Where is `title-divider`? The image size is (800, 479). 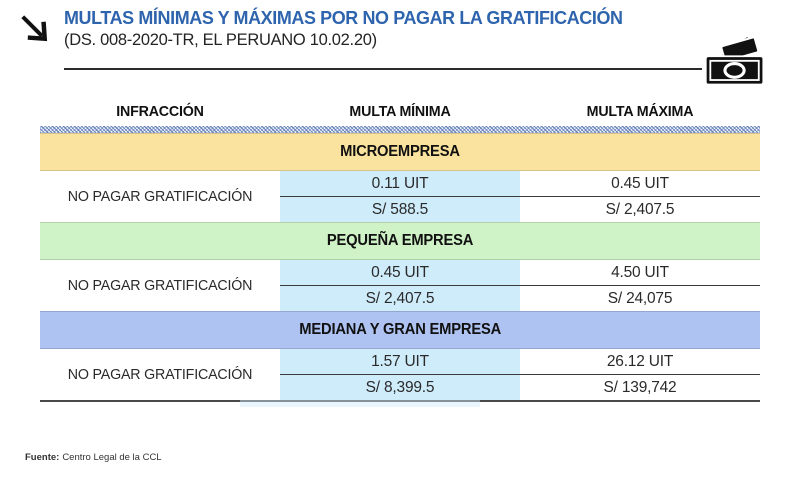 title-divider is located at coordinates (383, 69).